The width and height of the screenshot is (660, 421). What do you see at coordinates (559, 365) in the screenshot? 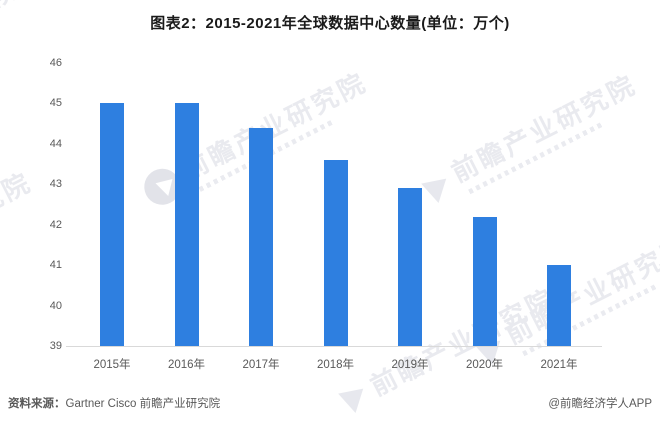
I see `x-axis-label: 2021年` at bounding box center [559, 365].